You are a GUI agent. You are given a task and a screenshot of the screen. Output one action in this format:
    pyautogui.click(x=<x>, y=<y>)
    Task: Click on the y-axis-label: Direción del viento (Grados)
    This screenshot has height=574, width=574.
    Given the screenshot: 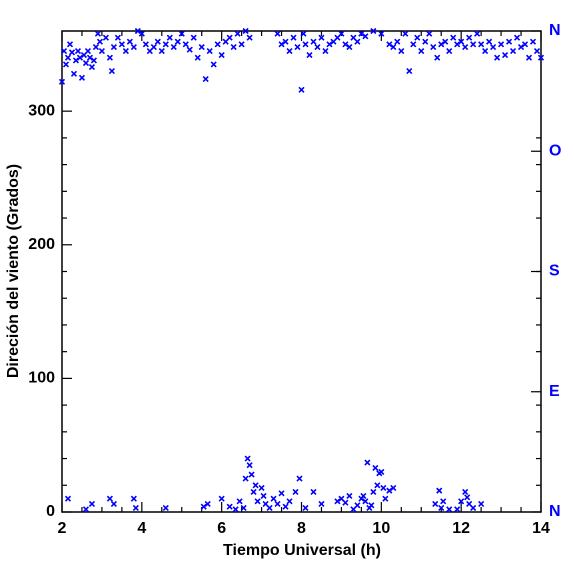 What is the action you would take?
    pyautogui.click(x=13, y=271)
    